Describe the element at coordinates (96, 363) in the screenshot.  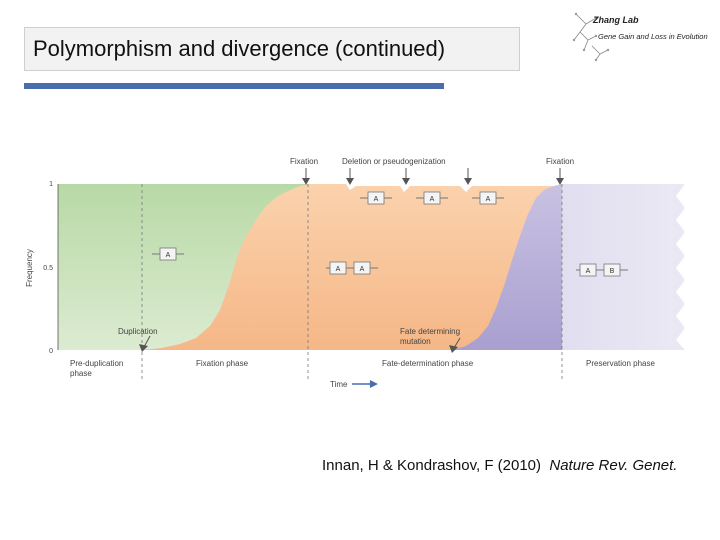
I see `phase-pre-dup-line1: Pre-duplication` at that location.